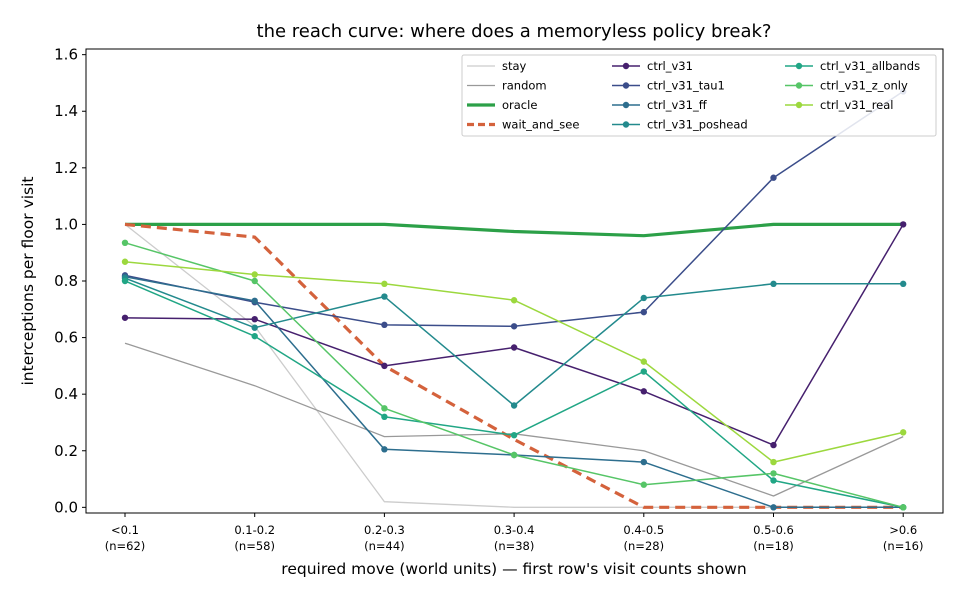 Image resolution: width=962 pixels, height=598 pixels. Describe the element at coordinates (857, 105) in the screenshot. I see `legend-label: ctrl_v31_real` at that location.